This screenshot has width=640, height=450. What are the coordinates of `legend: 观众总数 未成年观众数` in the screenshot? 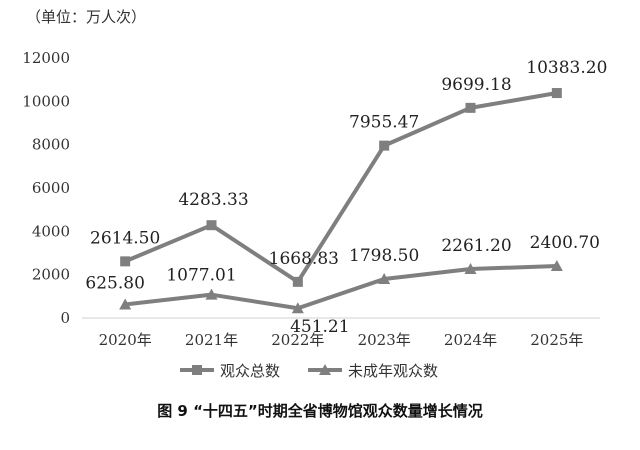 It's located at (309, 370).